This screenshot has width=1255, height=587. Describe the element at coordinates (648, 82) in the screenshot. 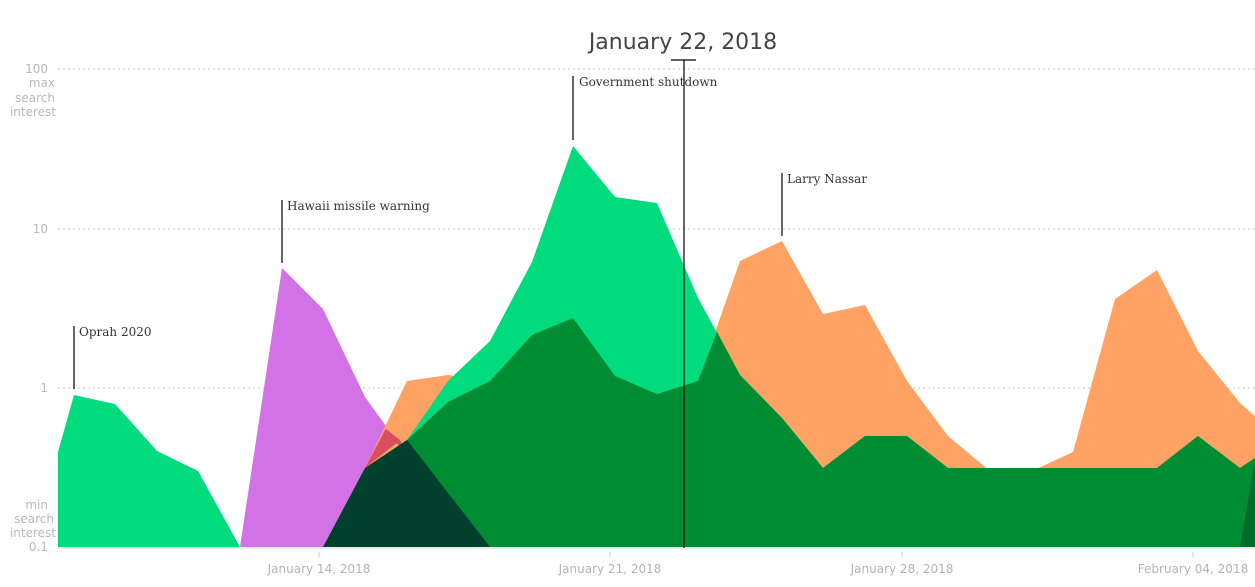

I see `annotation-label-shutdown: Government shutdown` at that location.